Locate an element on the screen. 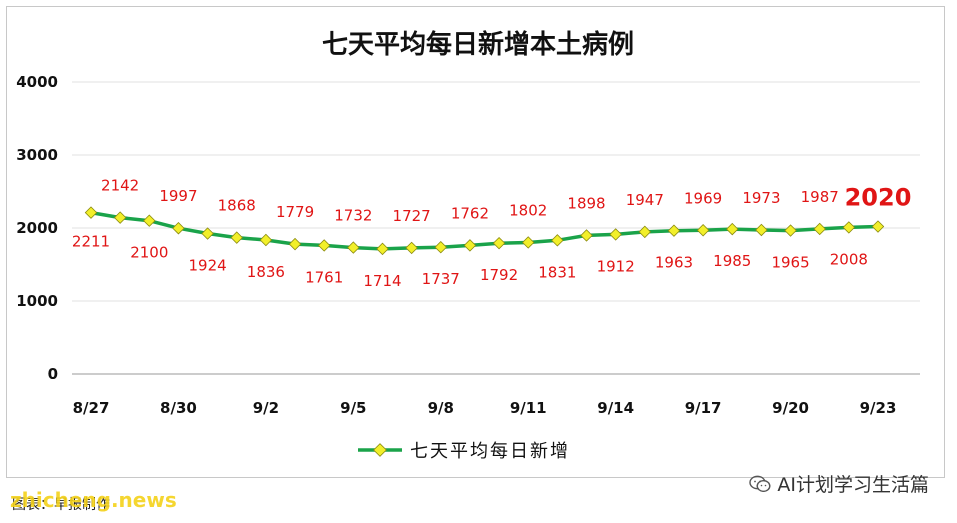 The image size is (957, 523). data-label: 2008 is located at coordinates (849, 259).